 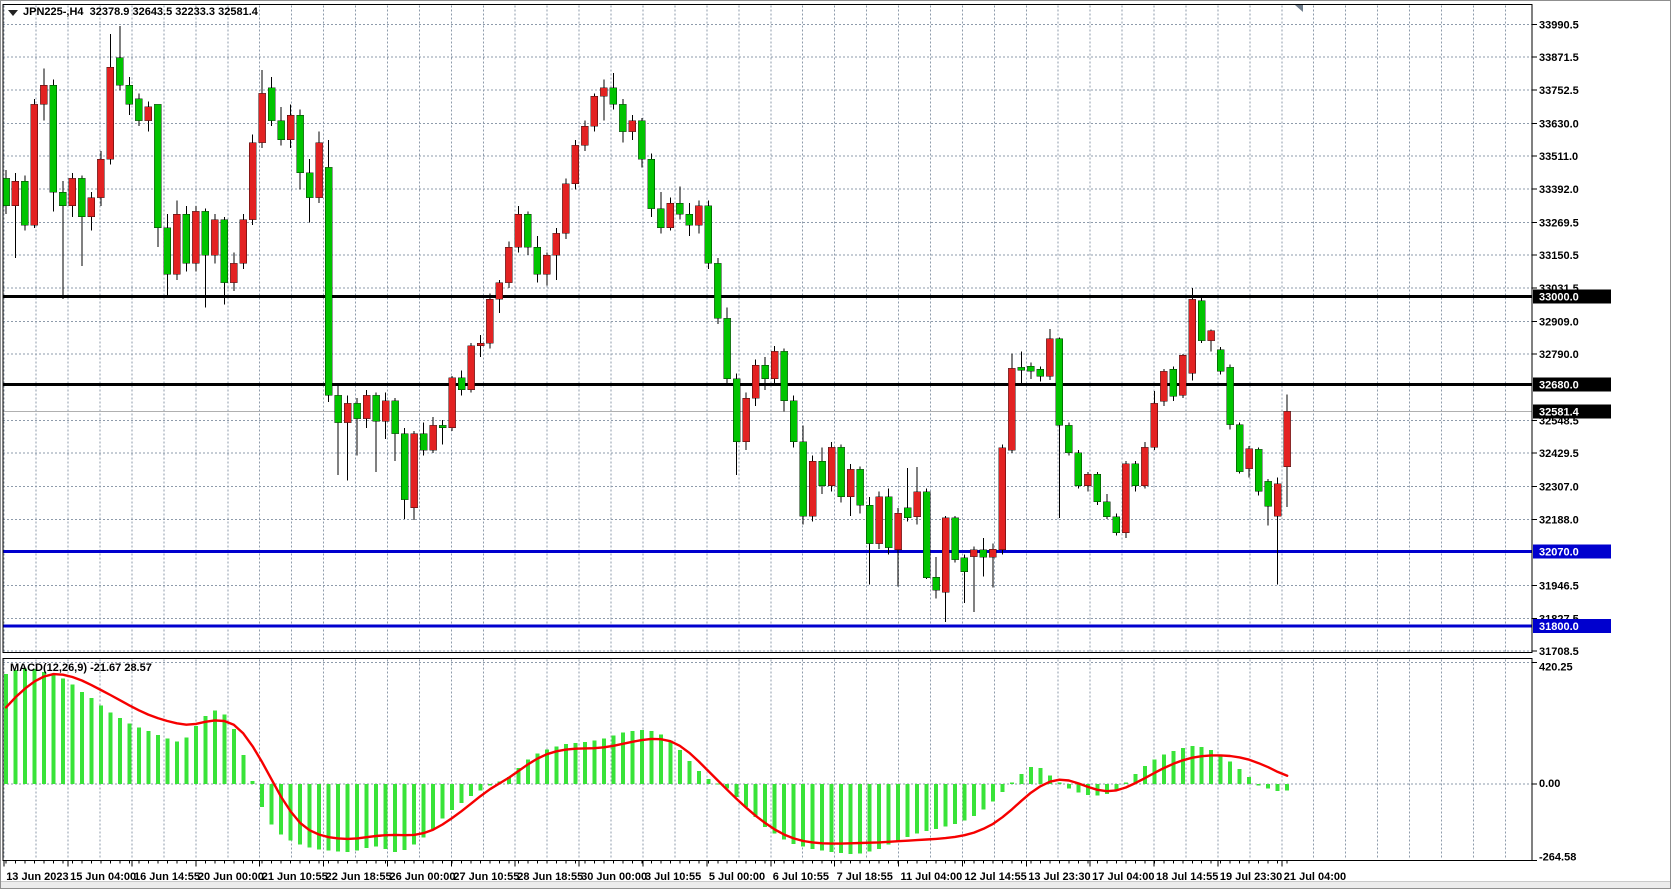 What do you see at coordinates (1559, 322) in the screenshot?
I see `price-axis-label: 32909.0` at bounding box center [1559, 322].